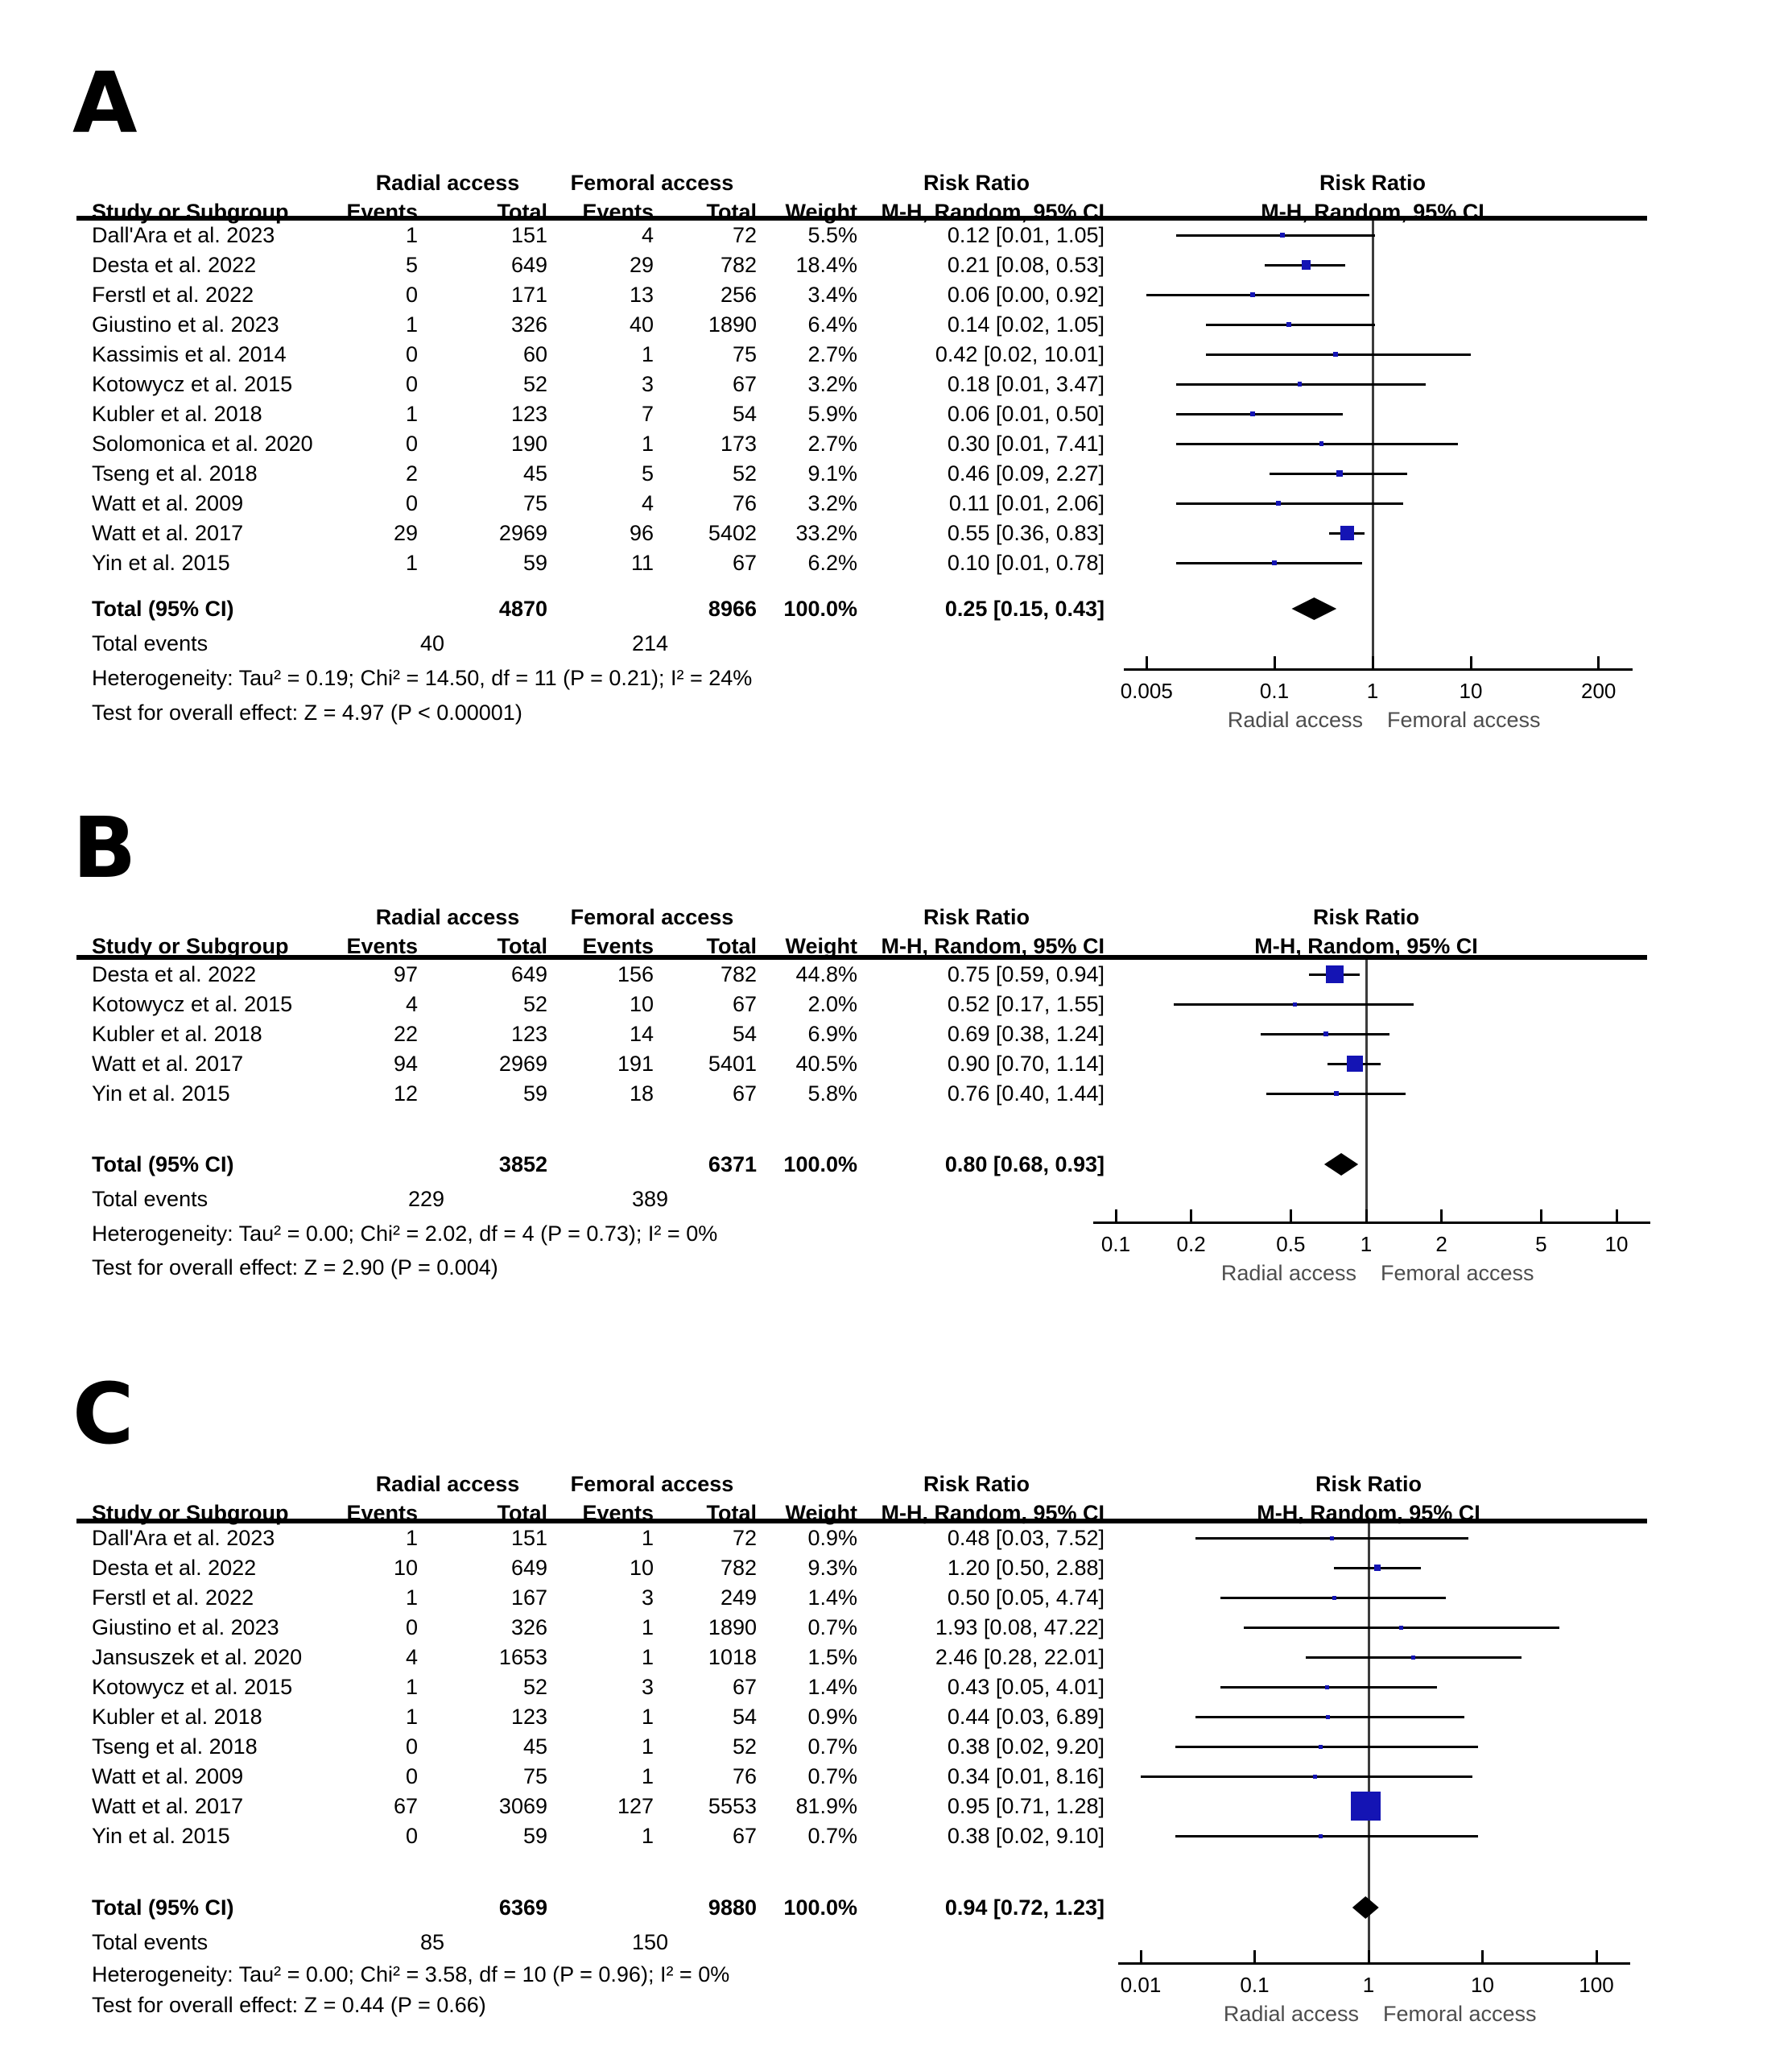 This screenshot has height=2071, width=1792. What do you see at coordinates (528, 1034) in the screenshot?
I see `study-total-radial: 123` at bounding box center [528, 1034].